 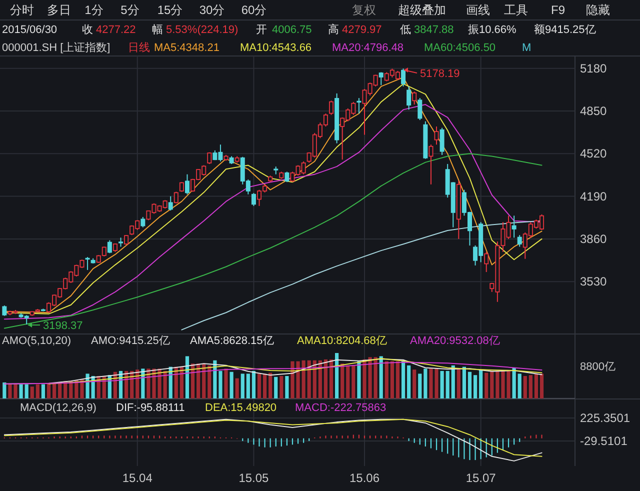 What do you see at coordinates (130, 10) in the screenshot?
I see `text: 5分` at bounding box center [130, 10].